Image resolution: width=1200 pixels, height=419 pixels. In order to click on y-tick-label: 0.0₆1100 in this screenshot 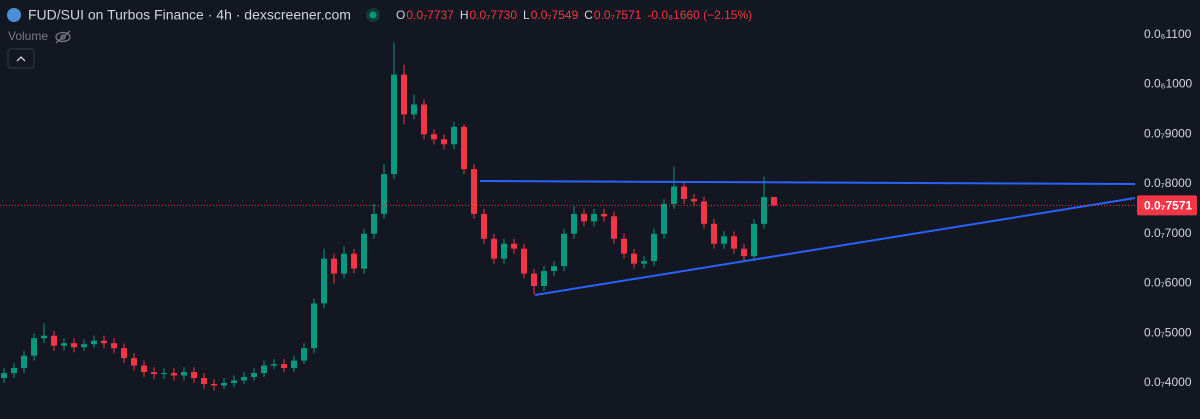, I will do `click(1168, 34)`.